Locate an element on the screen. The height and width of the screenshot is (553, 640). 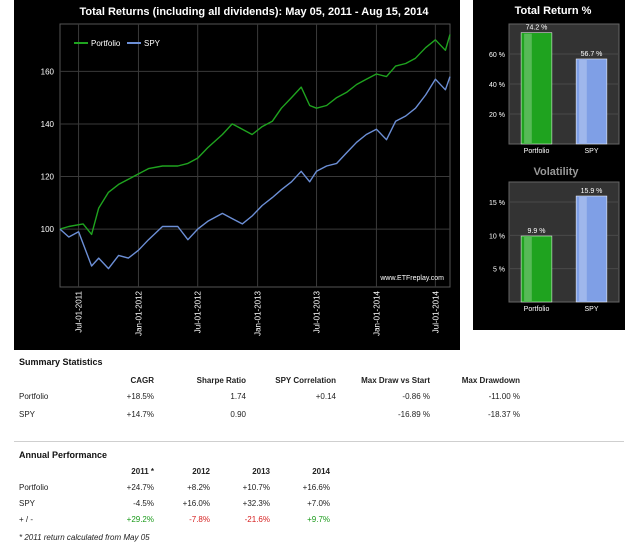
summary-header-max-drawdown: Max Drawdown is located at coordinates (490, 380).